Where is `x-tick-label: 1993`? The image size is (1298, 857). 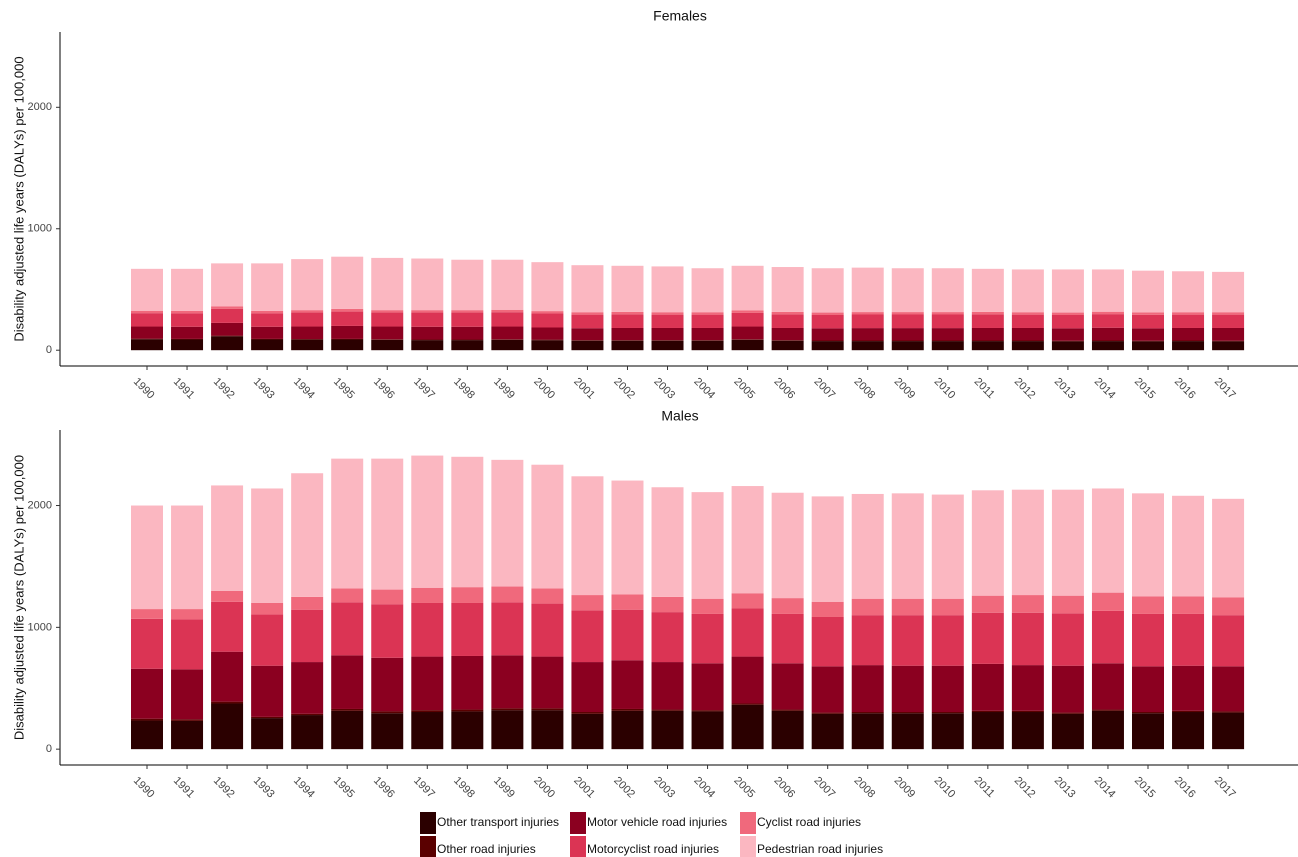
x-tick-label: 1993 is located at coordinates (264, 389).